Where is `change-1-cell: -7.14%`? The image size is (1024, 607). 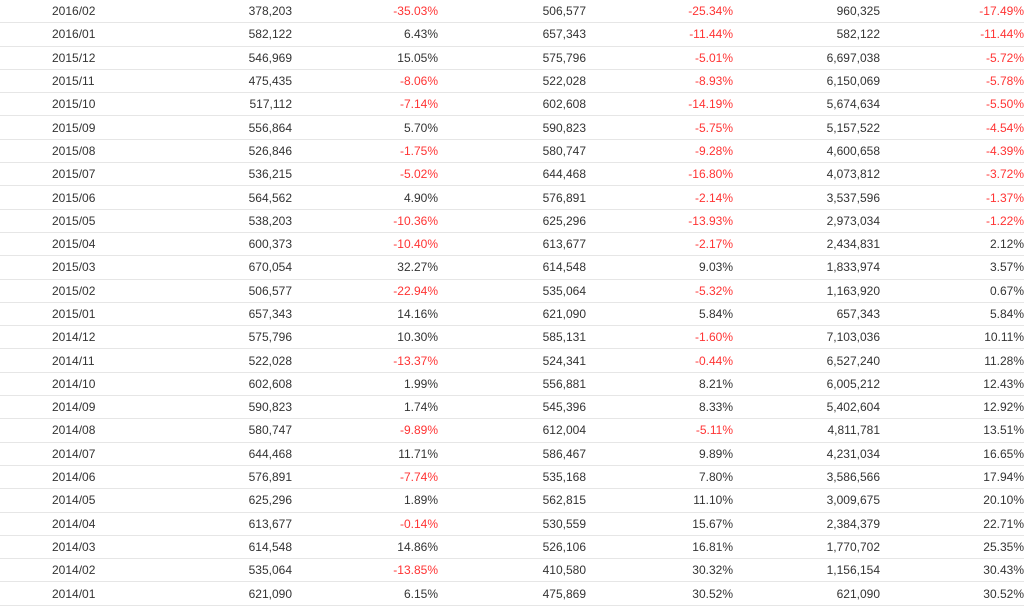 change-1-cell: -7.14% is located at coordinates (365, 104).